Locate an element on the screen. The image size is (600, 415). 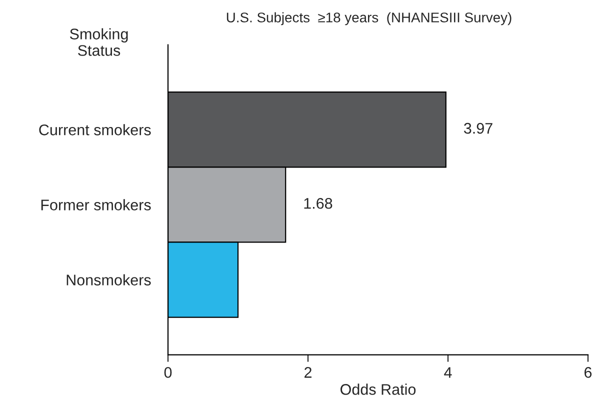
y-tick-label: Former smokers is located at coordinates (96, 204).